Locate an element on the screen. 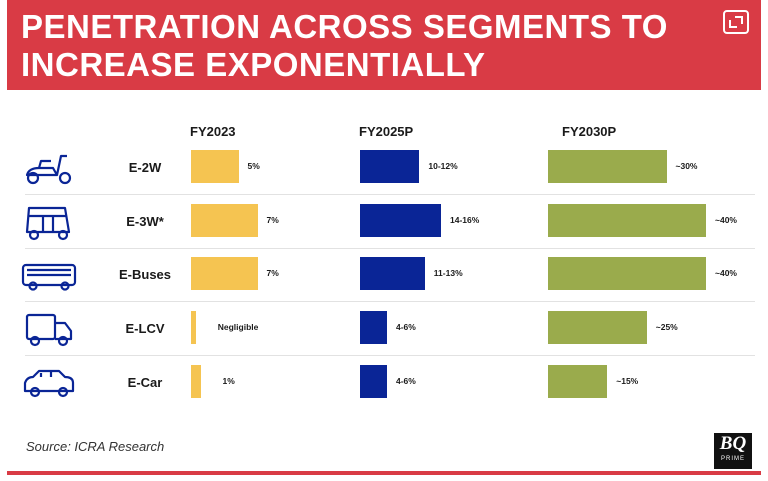 The width and height of the screenshot is (768, 481). series-header-0: FY2023 is located at coordinates (213, 131).